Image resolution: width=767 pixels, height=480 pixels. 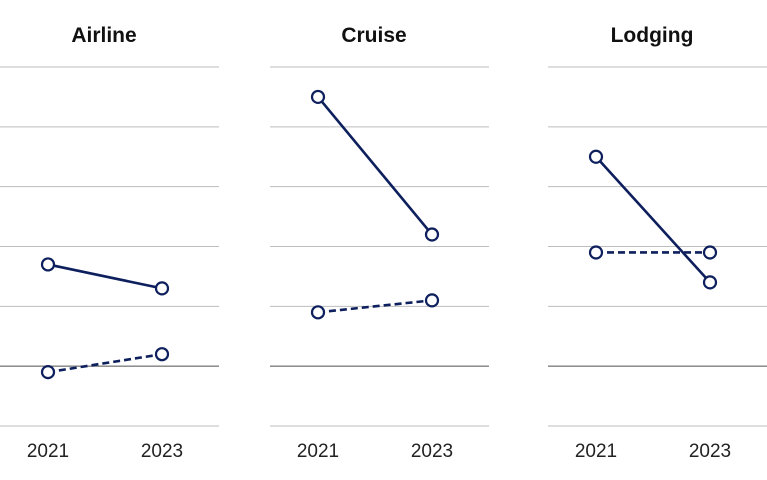 I want to click on panel-title: Lodging, so click(x=652, y=35).